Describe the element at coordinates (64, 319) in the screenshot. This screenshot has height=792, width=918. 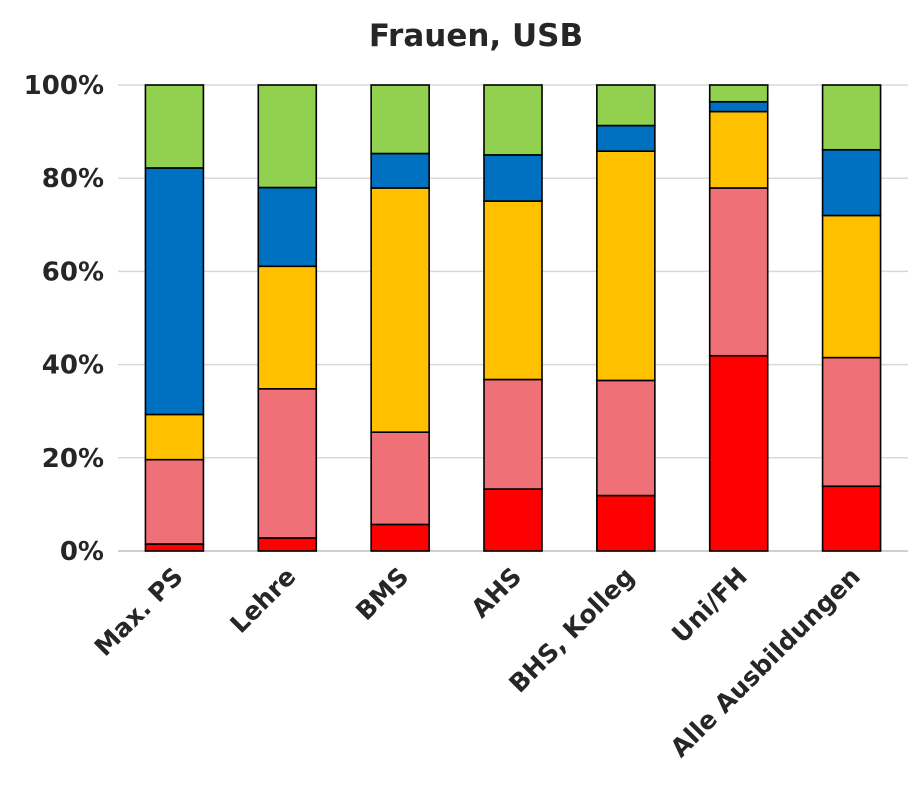
I see `y-axis-ticks: 0% 20% 40% 60% 80% 100%` at that location.